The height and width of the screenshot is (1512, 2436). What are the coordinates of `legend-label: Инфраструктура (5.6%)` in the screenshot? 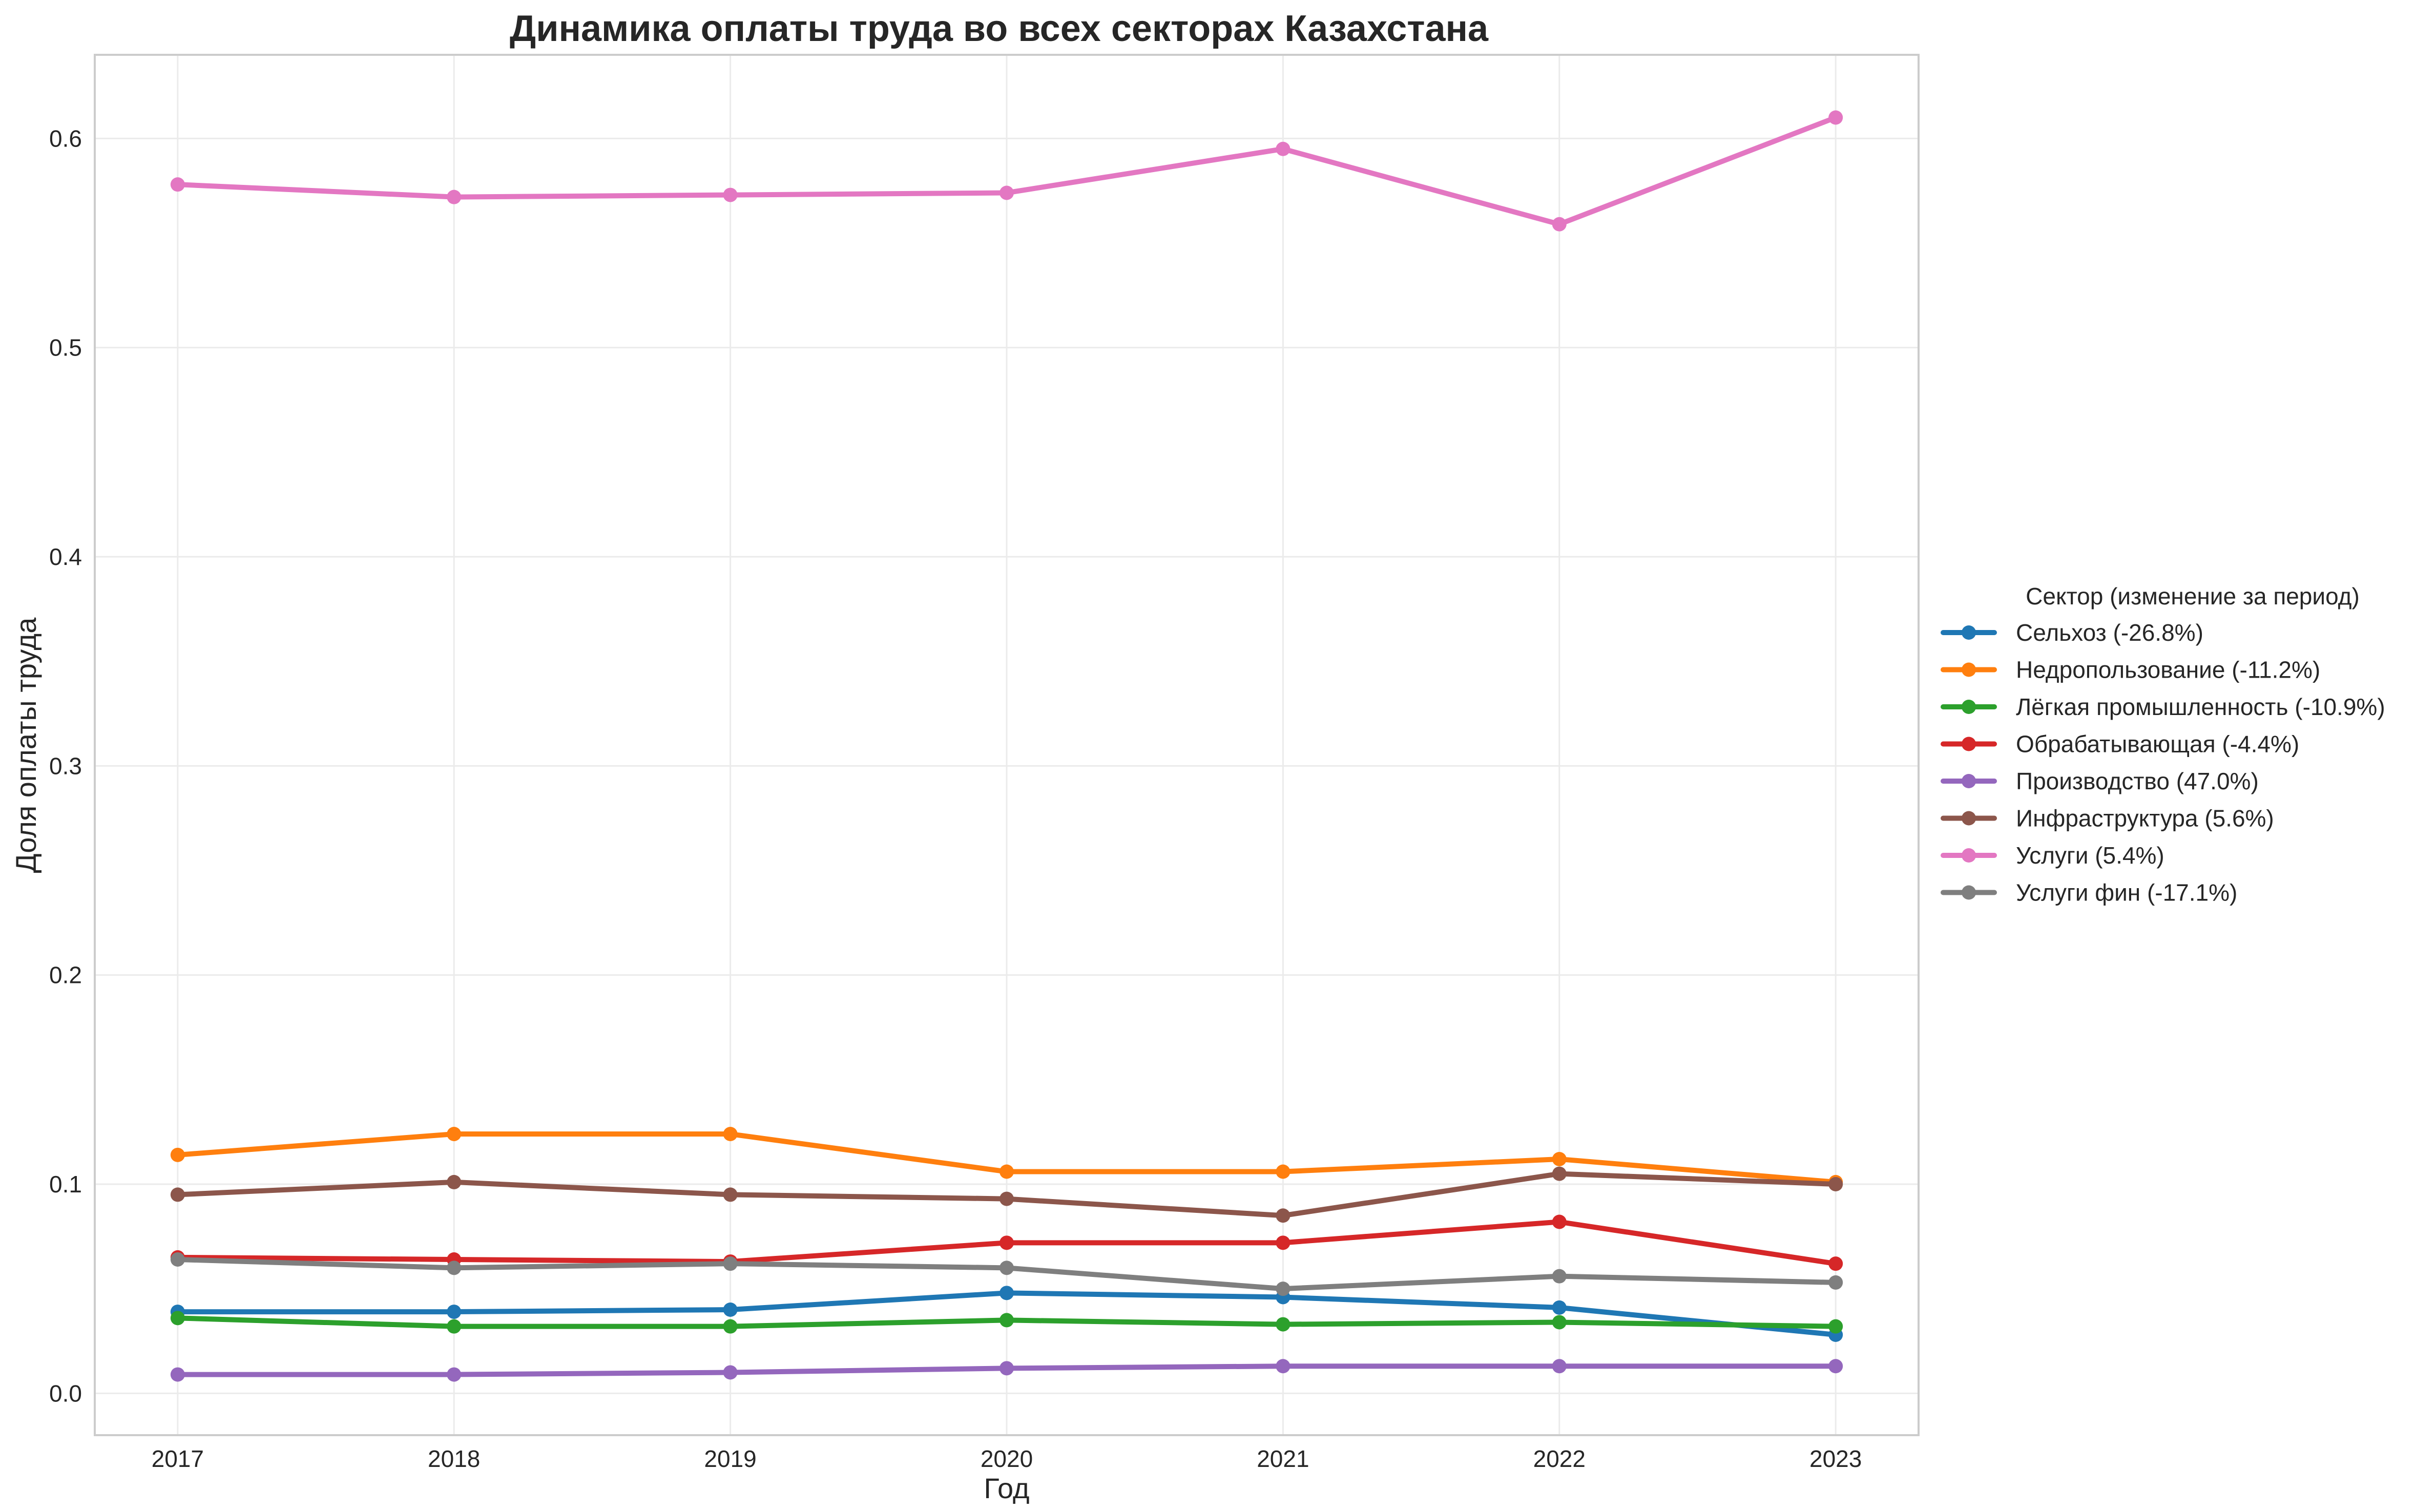 It's located at (2145, 818).